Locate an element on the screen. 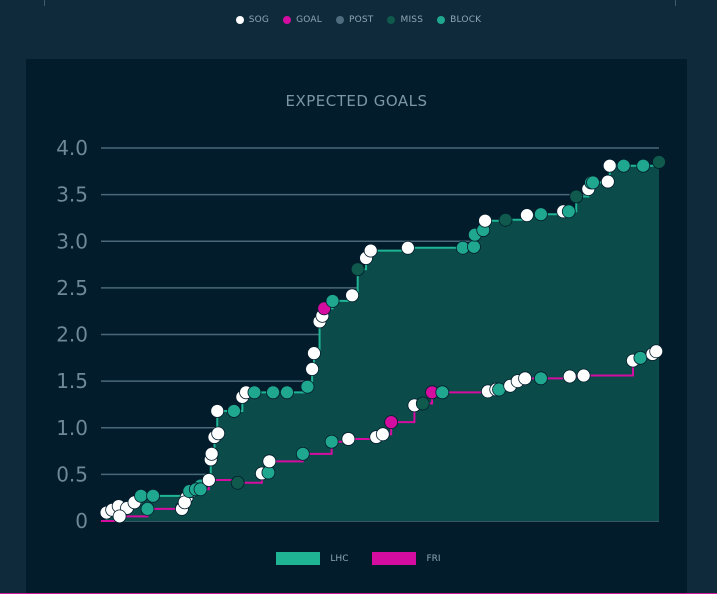 This screenshot has height=594, width=717. shot-fri-goal is located at coordinates (391, 422).